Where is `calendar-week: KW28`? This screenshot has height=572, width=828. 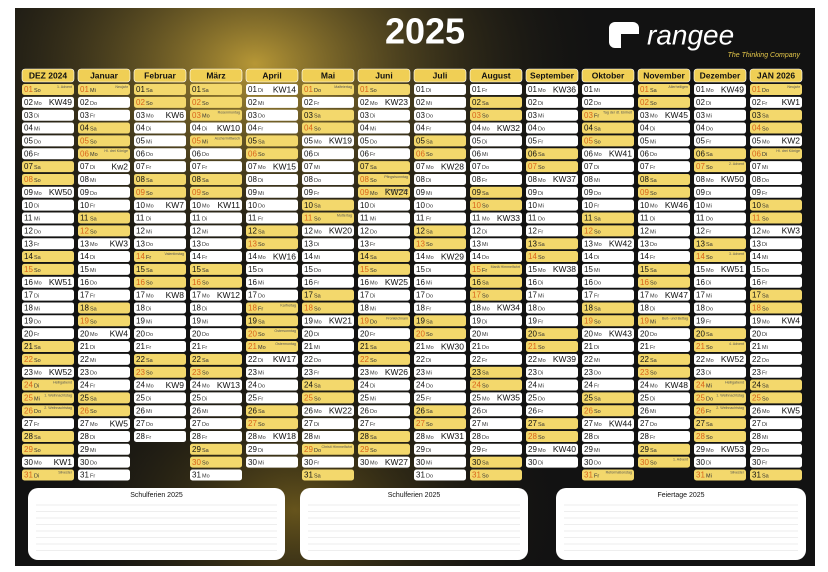
calendar-week: KW28 is located at coordinates (452, 166).